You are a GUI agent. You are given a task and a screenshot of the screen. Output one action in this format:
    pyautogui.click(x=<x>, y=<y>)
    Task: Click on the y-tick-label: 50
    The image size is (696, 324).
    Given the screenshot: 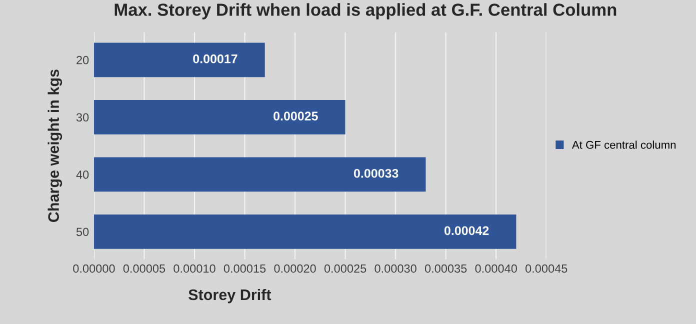 What is the action you would take?
    pyautogui.click(x=82, y=232)
    